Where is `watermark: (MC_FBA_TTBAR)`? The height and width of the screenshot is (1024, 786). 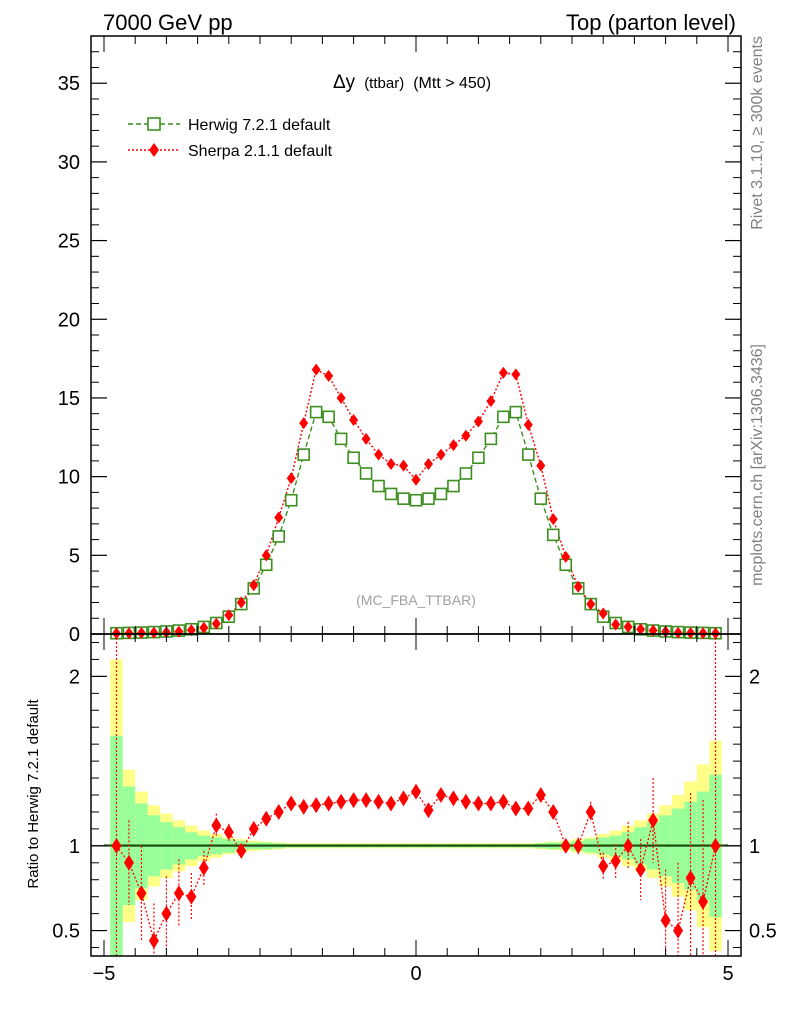 watermark: (MC_FBA_TTBAR) is located at coordinates (416, 600).